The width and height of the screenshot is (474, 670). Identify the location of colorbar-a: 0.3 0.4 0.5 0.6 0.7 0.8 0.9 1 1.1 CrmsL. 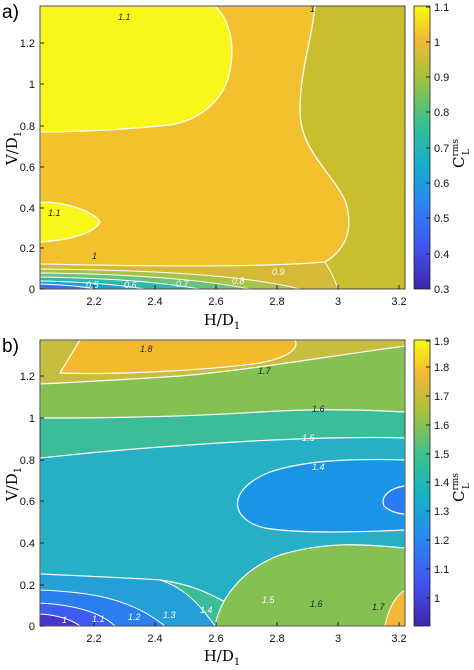
(442, 149).